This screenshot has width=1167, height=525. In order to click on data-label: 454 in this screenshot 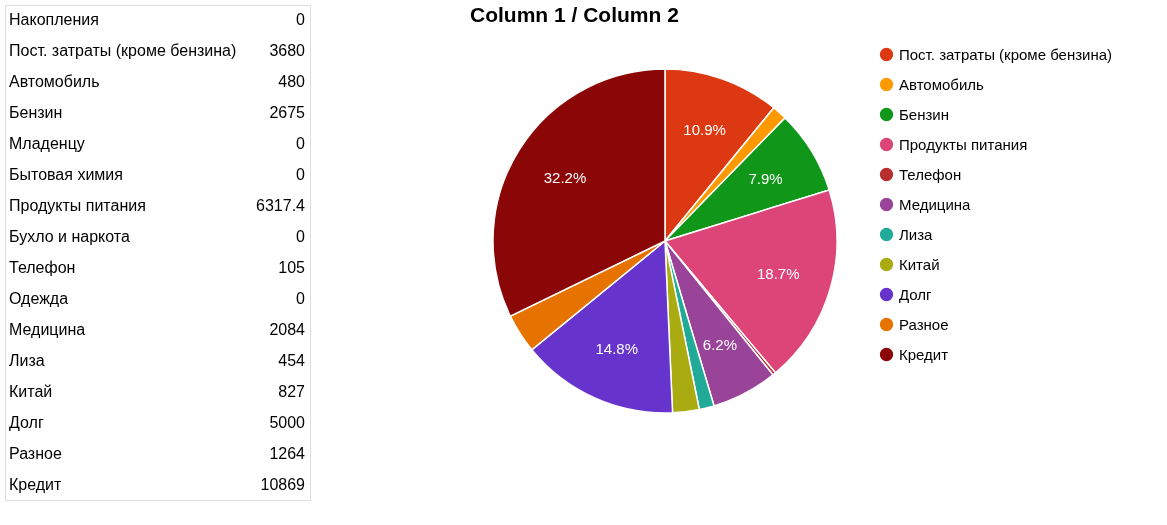, I will do `click(292, 360)`.